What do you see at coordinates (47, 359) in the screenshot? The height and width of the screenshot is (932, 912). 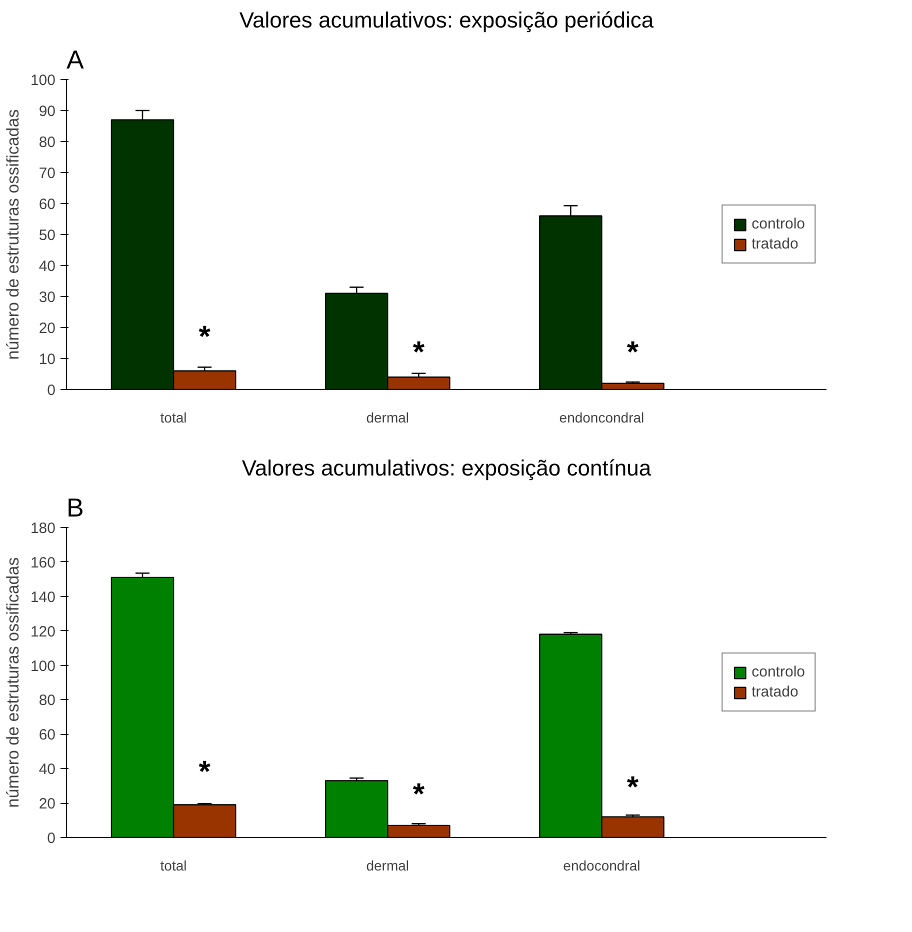 I see `y-tick-label: 10` at bounding box center [47, 359].